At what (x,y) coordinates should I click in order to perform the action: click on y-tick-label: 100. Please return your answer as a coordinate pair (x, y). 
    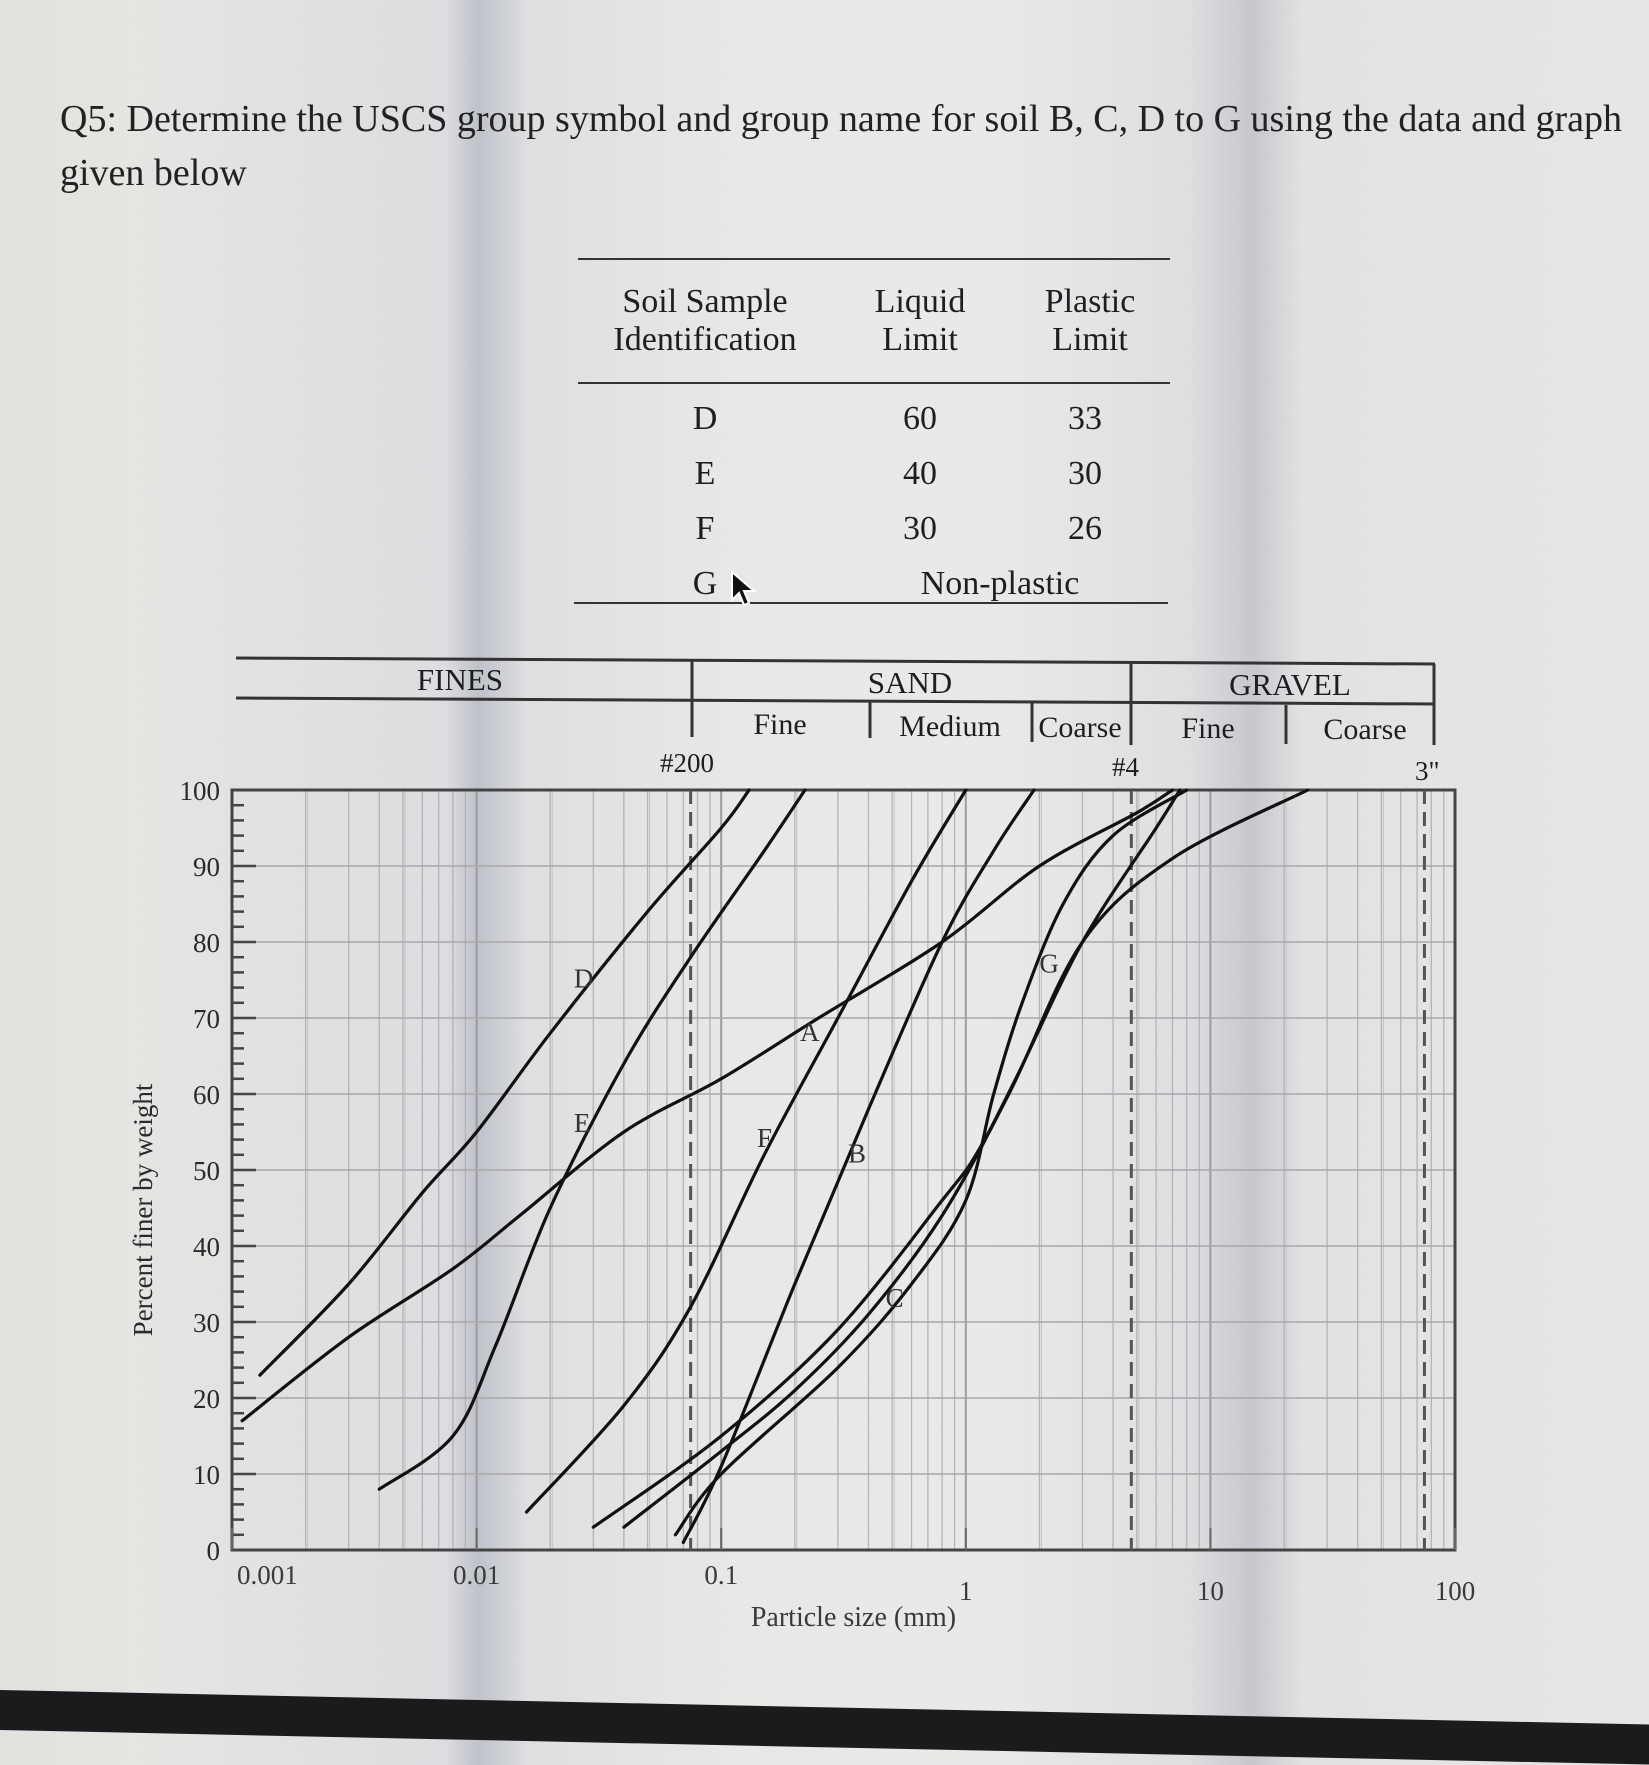
    Looking at the image, I should click on (200, 791).